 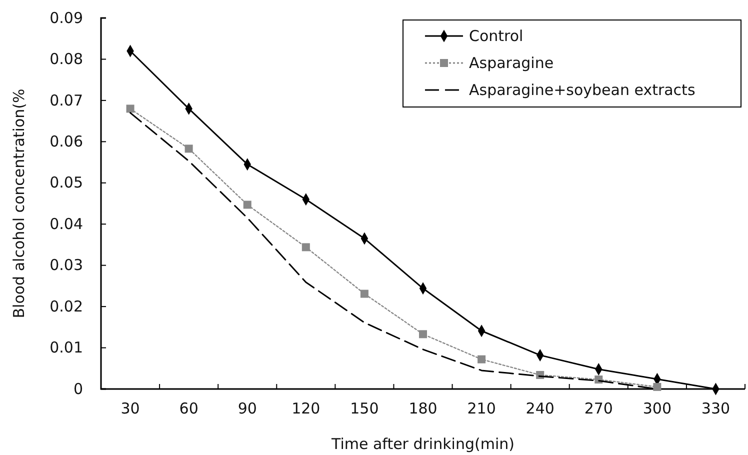 What do you see at coordinates (66, 183) in the screenshot?
I see `y-tick-label: 0.05` at bounding box center [66, 183].